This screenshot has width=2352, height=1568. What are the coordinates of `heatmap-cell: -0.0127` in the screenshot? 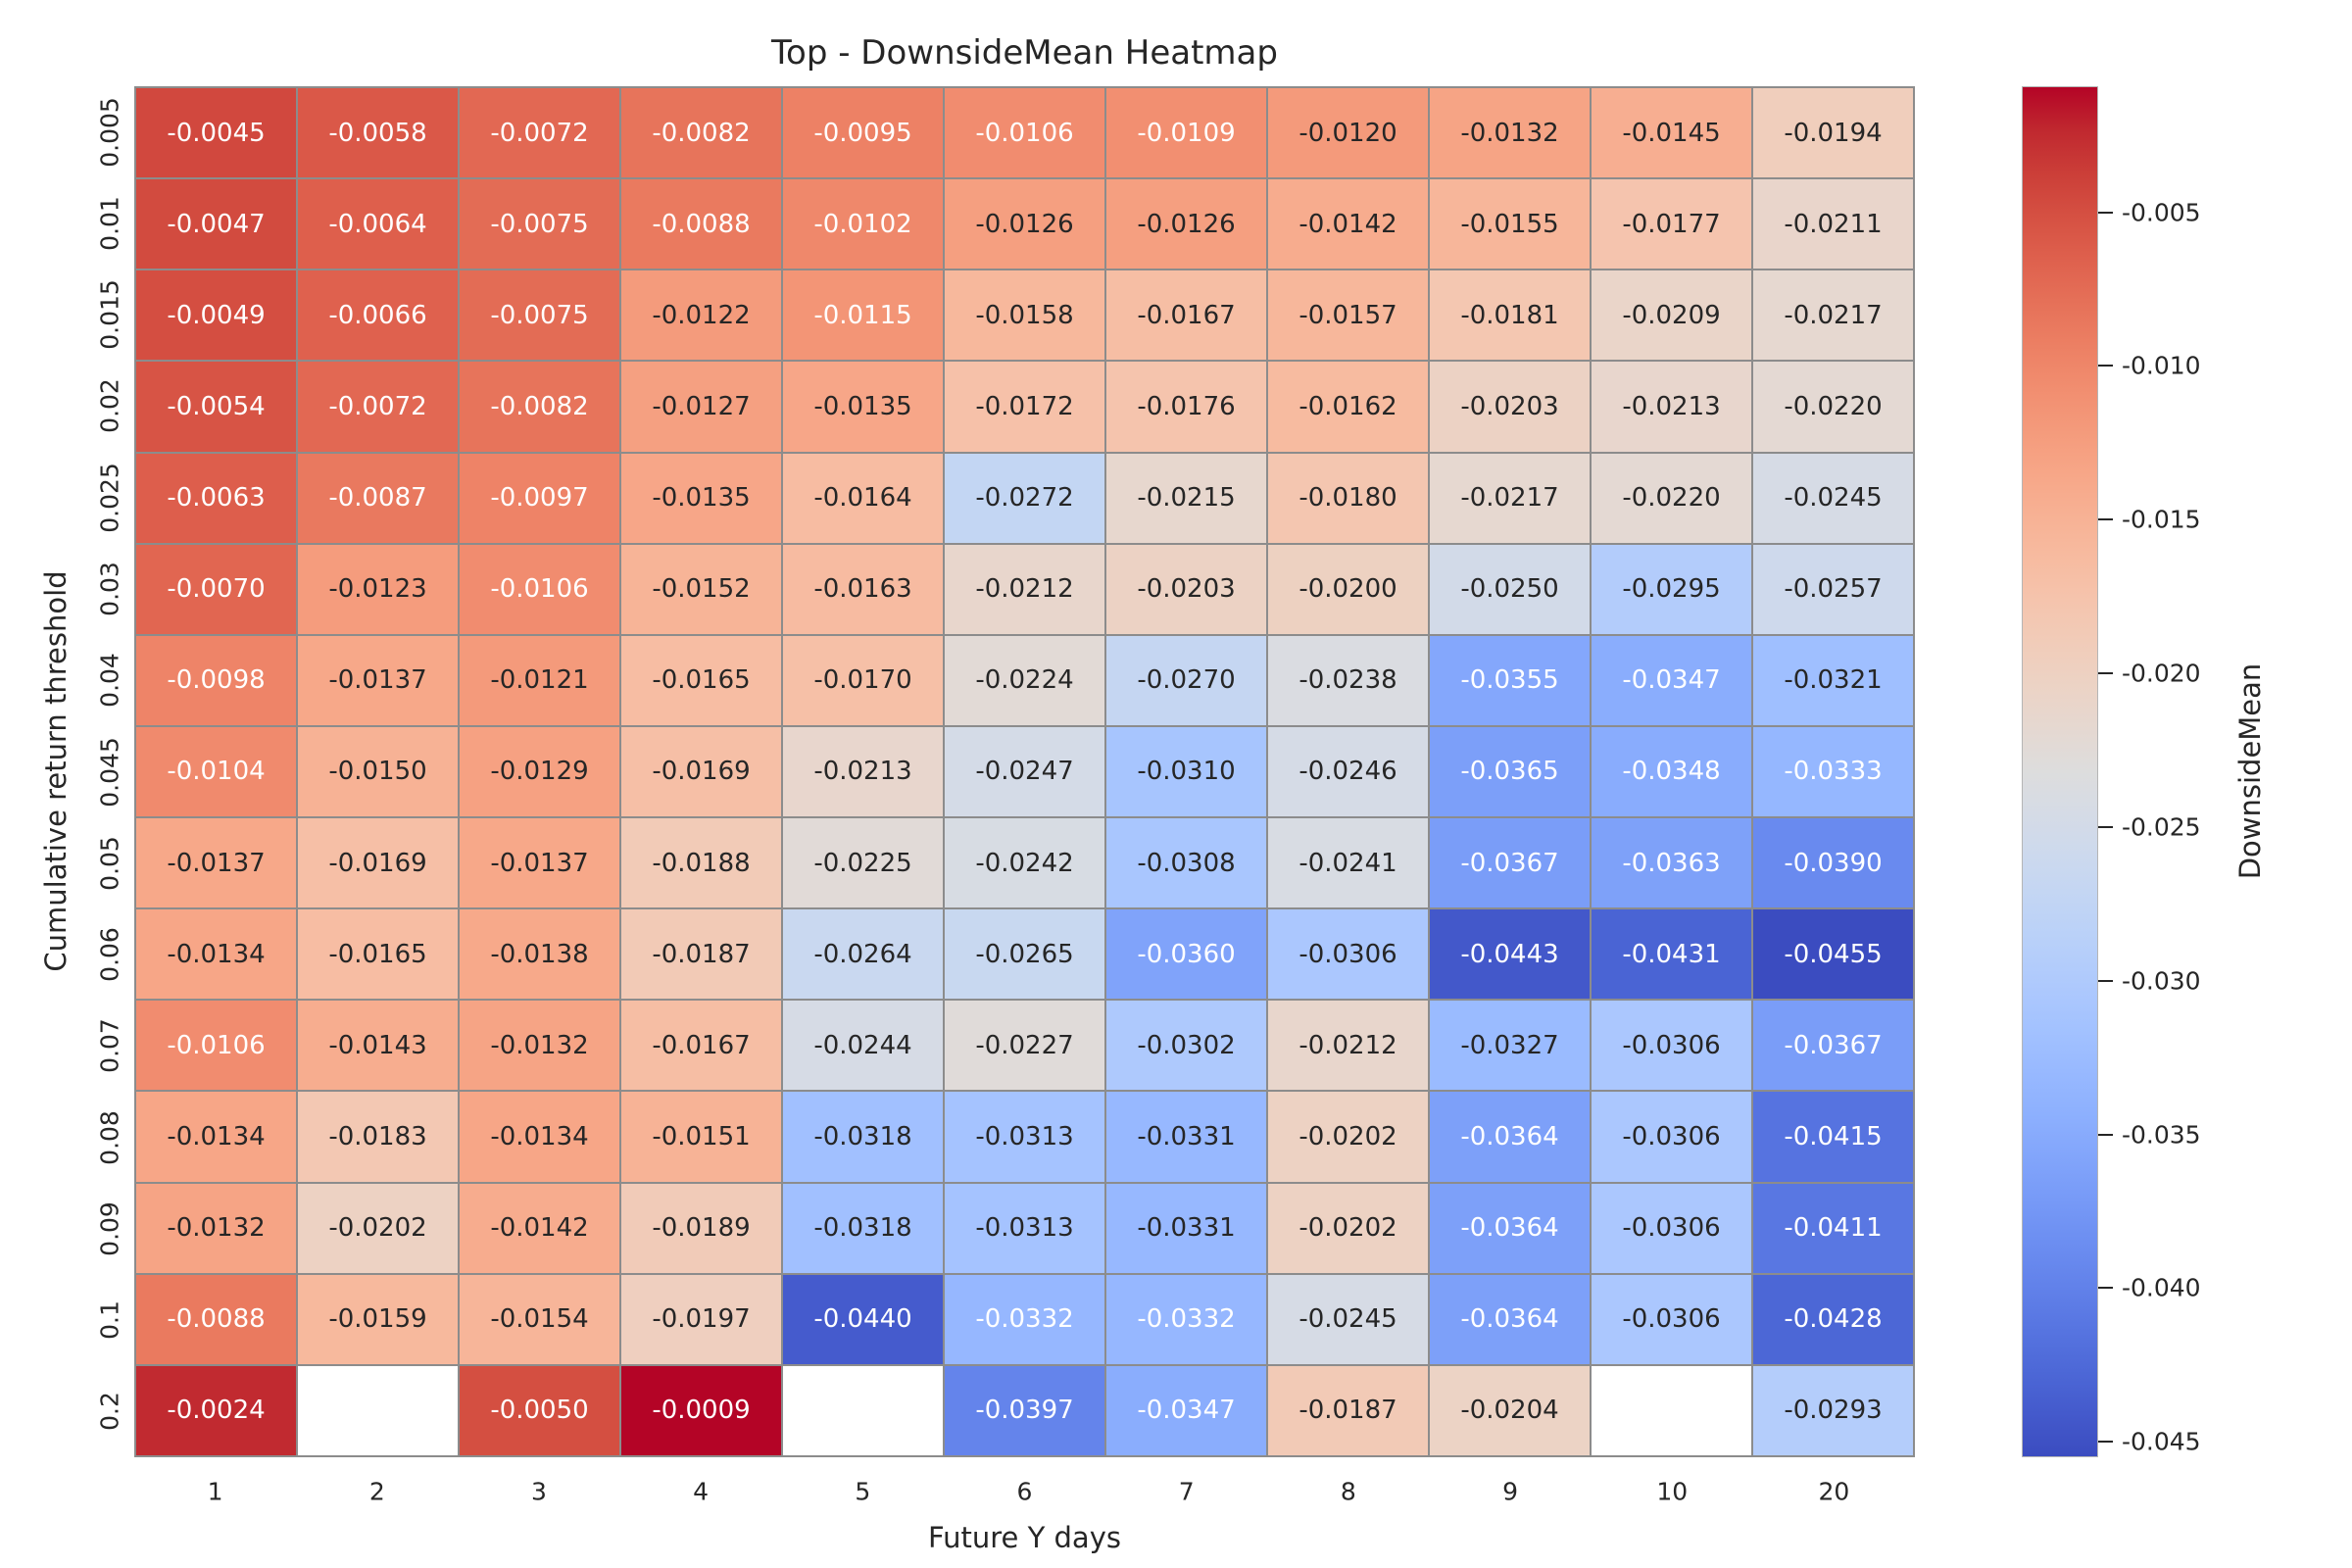 It's located at (701, 407).